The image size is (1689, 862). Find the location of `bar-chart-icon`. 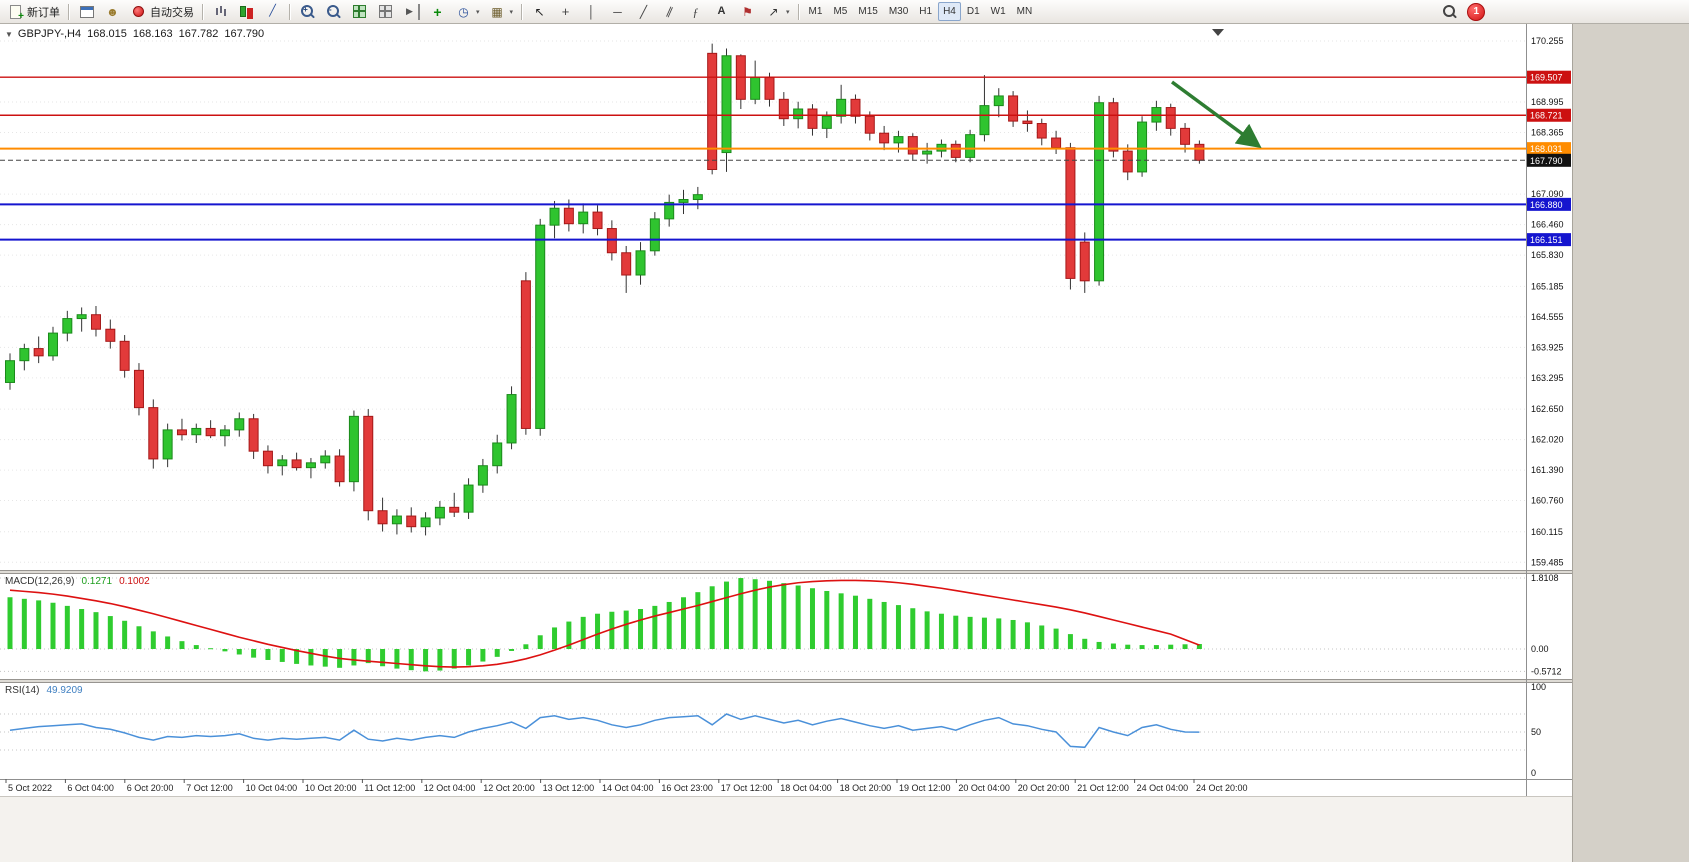

bar-chart-icon is located at coordinates (220, 12).